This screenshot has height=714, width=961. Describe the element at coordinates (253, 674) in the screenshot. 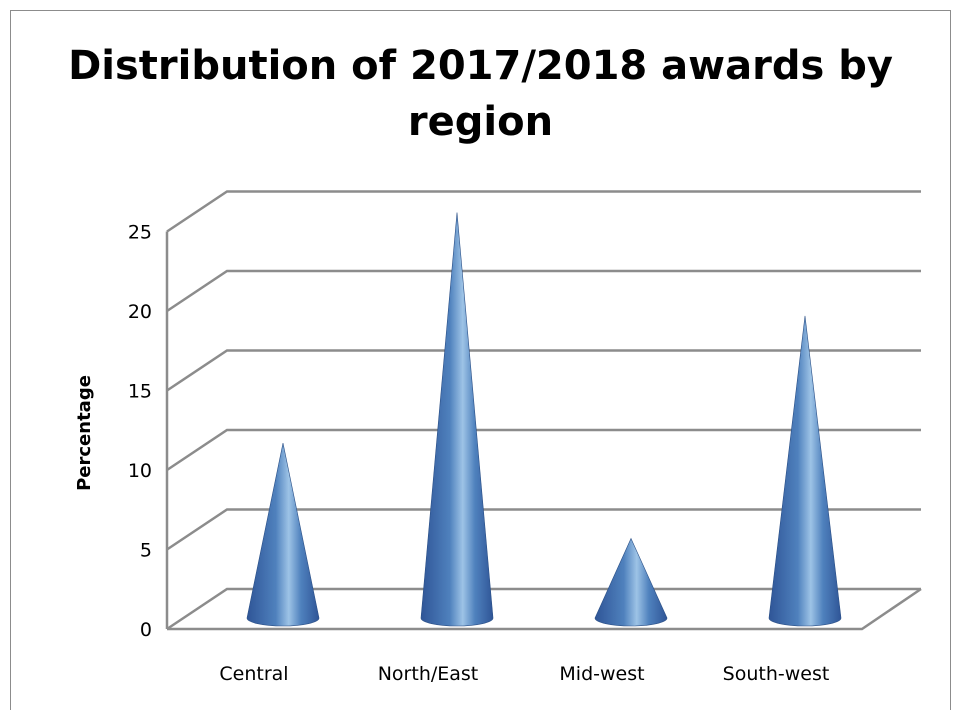

I see `x-category-label: Central` at that location.